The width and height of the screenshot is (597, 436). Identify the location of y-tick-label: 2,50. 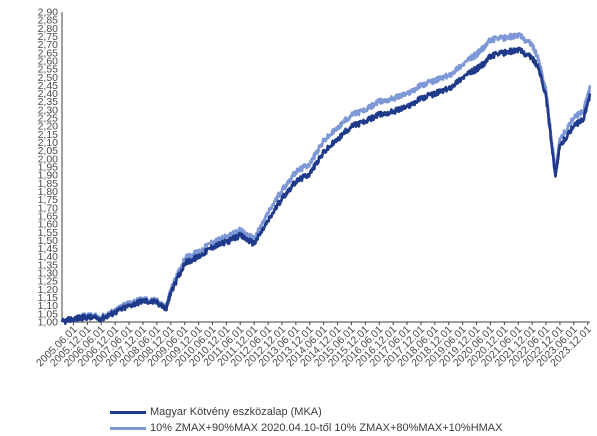
(48, 78).